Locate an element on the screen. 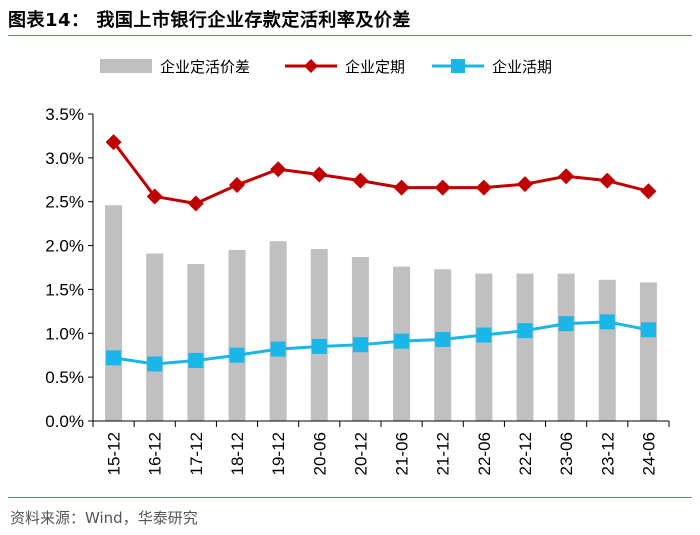 The height and width of the screenshot is (535, 700). x-tick-label: 21-06 is located at coordinates (402, 453).